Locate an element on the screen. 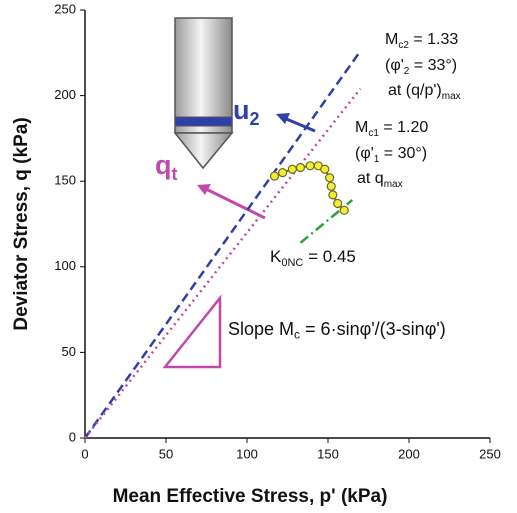  annotation-part: c is located at coordinates (297, 335).